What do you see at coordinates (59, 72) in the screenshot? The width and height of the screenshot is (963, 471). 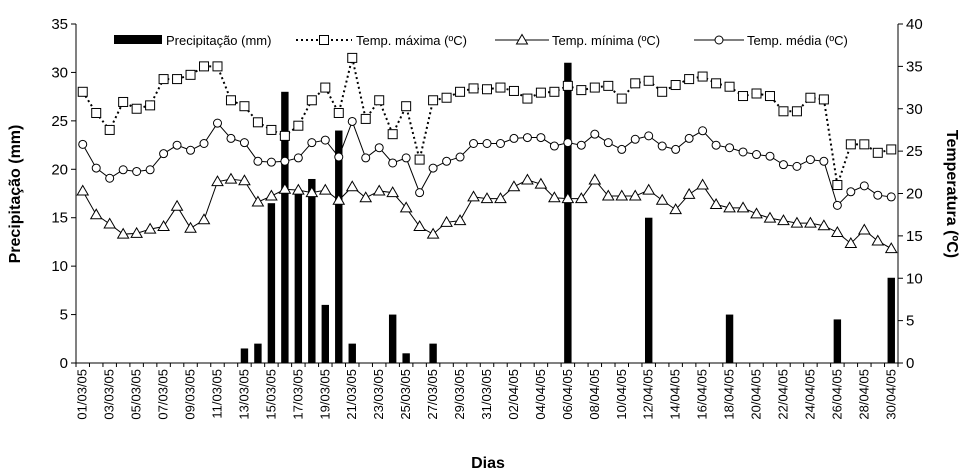 I see `y-left-tick-label: 30` at bounding box center [59, 72].